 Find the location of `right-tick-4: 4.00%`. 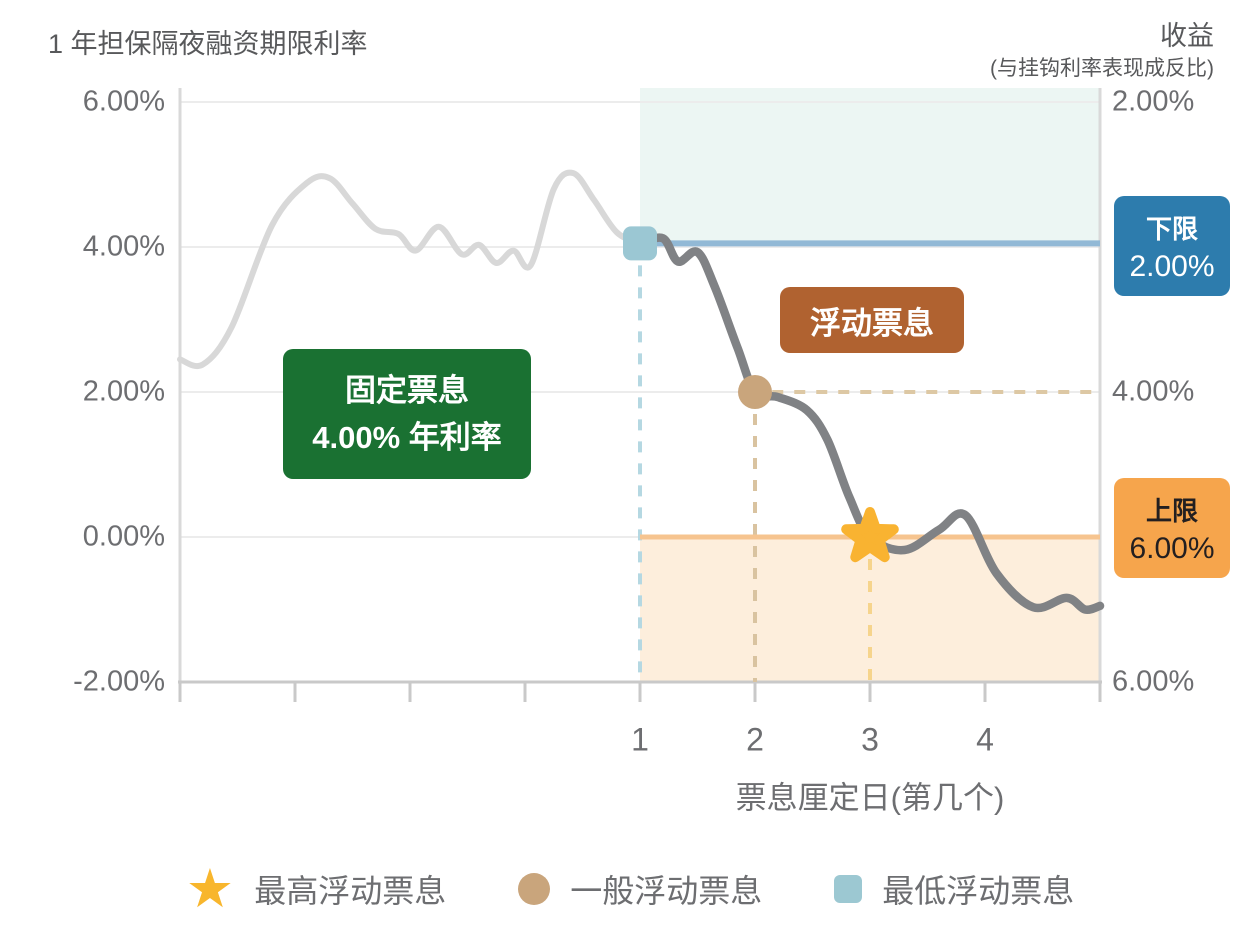

right-tick-4: 4.00% is located at coordinates (1153, 391).